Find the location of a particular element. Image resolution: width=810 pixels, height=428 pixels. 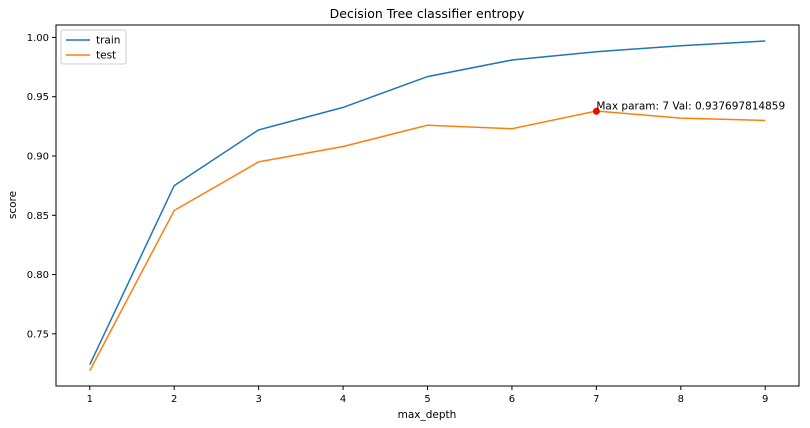

max-annotation-label: Max param: 7 Val: 0.937697814859 is located at coordinates (690, 106).